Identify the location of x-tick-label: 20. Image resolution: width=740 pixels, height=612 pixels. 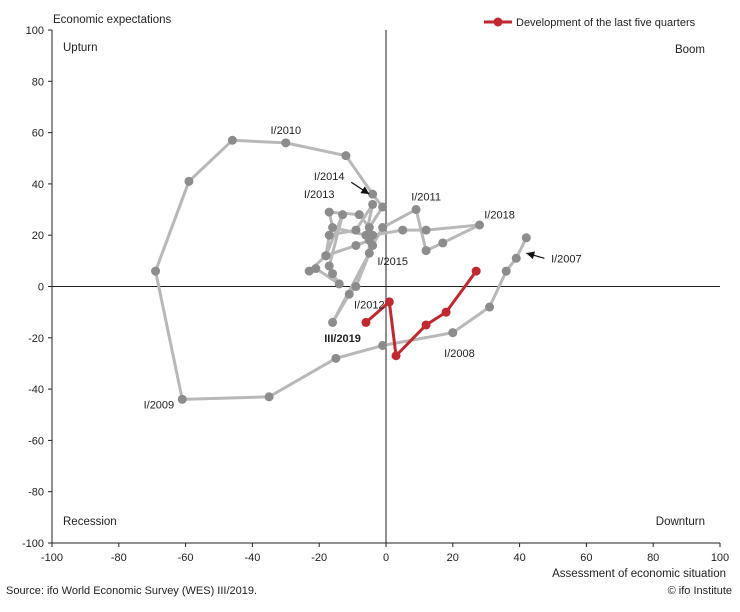
(453, 558).